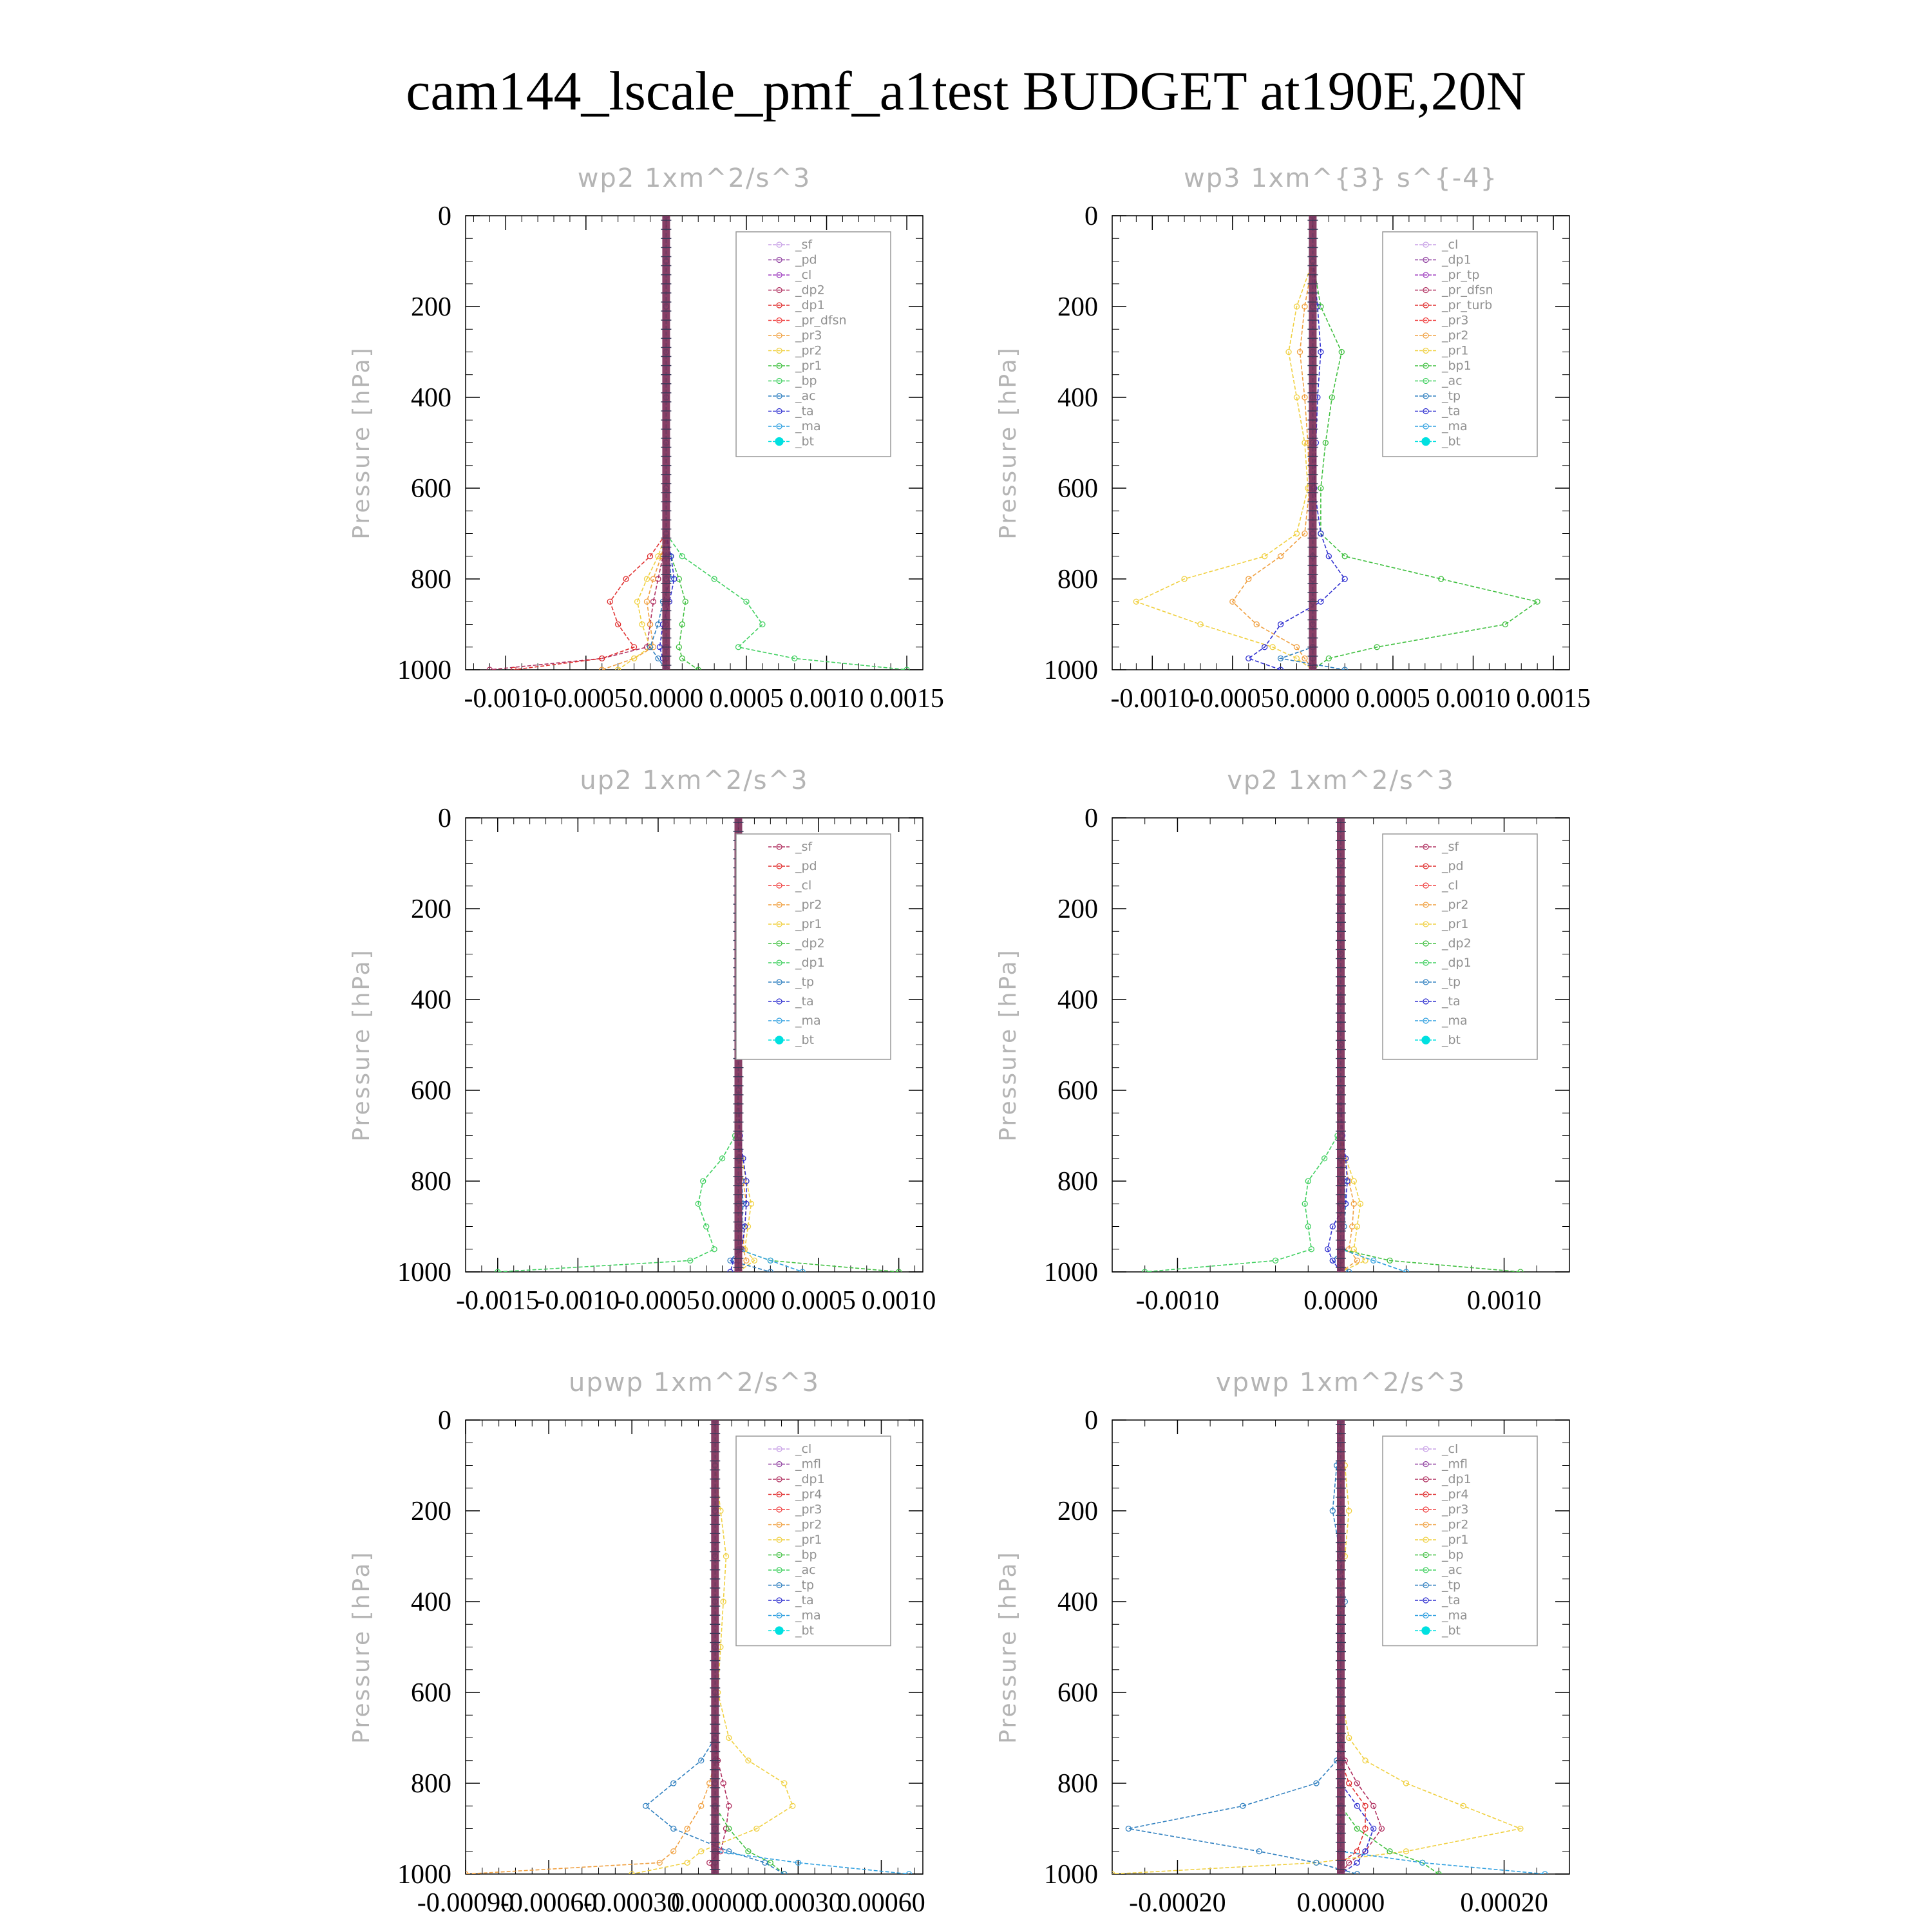 The width and height of the screenshot is (1932, 1932). What do you see at coordinates (666, 699) in the screenshot?
I see `x-tick-label: 0.0000` at bounding box center [666, 699].